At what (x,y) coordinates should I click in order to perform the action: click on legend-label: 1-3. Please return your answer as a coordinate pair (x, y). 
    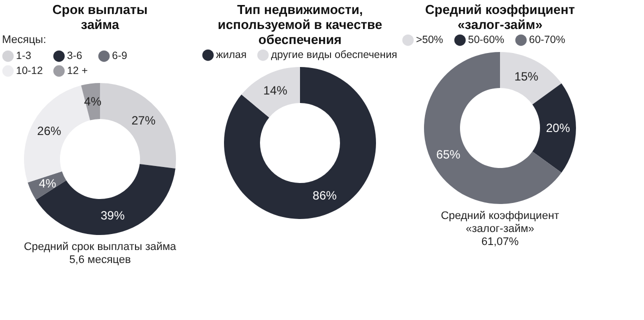
    Looking at the image, I should click on (24, 56).